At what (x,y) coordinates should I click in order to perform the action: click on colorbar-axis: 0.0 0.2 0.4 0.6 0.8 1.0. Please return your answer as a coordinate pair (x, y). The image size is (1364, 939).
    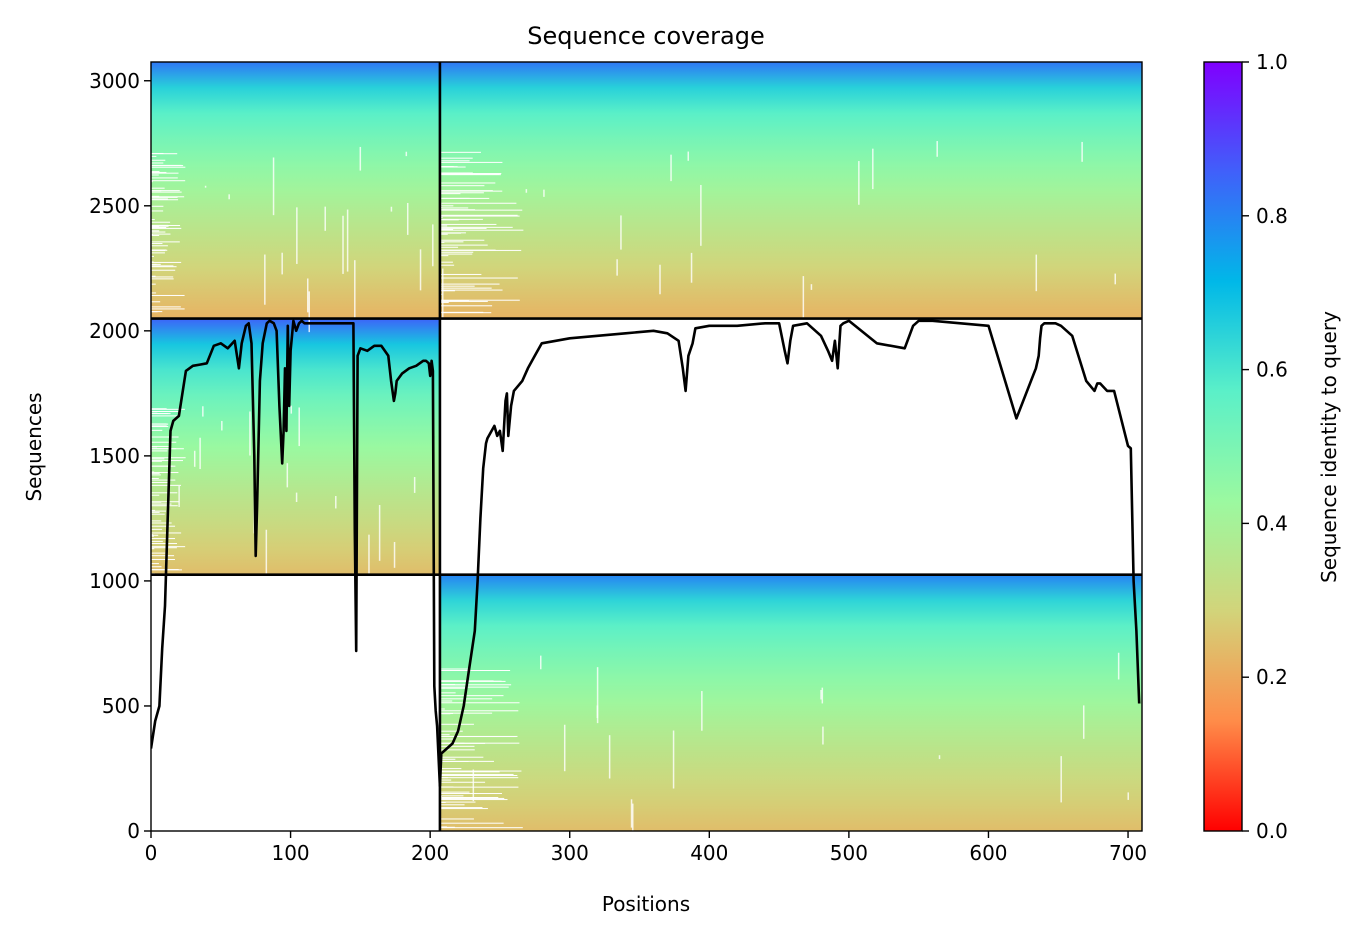
    Looking at the image, I should click on (1265, 446).